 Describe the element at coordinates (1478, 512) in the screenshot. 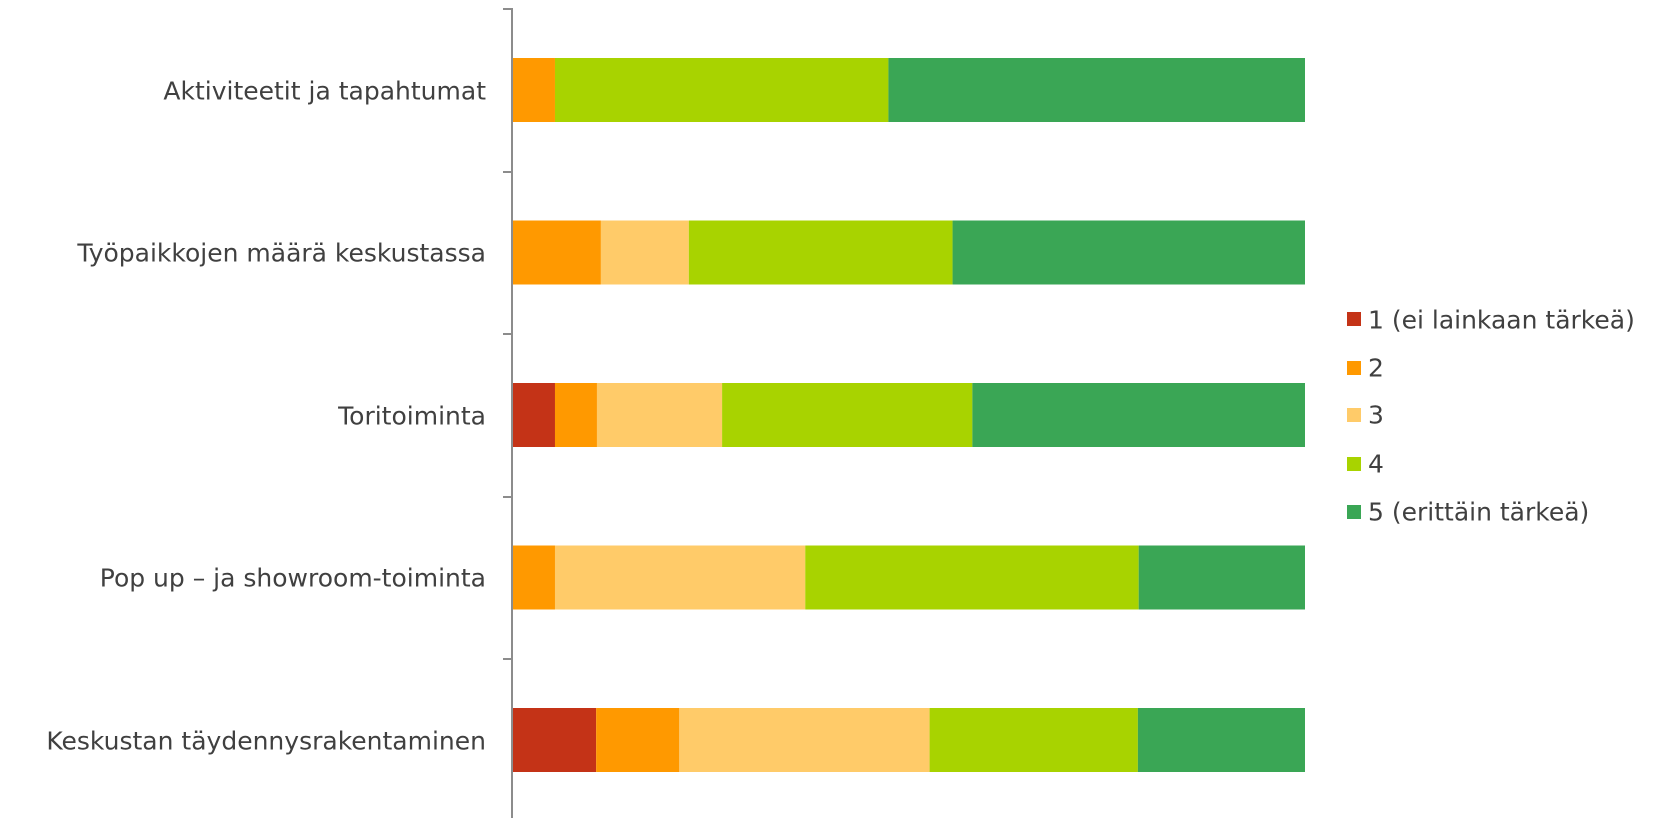

I see `legend-label-4: 5 (erittäin tärkeä)` at that location.